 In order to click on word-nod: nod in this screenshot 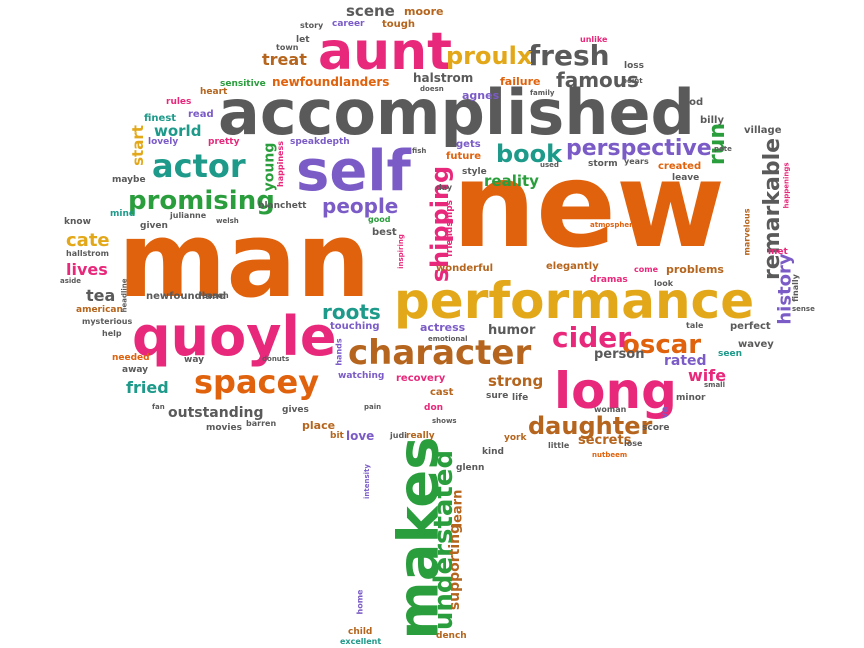, I will do `click(693, 102)`.